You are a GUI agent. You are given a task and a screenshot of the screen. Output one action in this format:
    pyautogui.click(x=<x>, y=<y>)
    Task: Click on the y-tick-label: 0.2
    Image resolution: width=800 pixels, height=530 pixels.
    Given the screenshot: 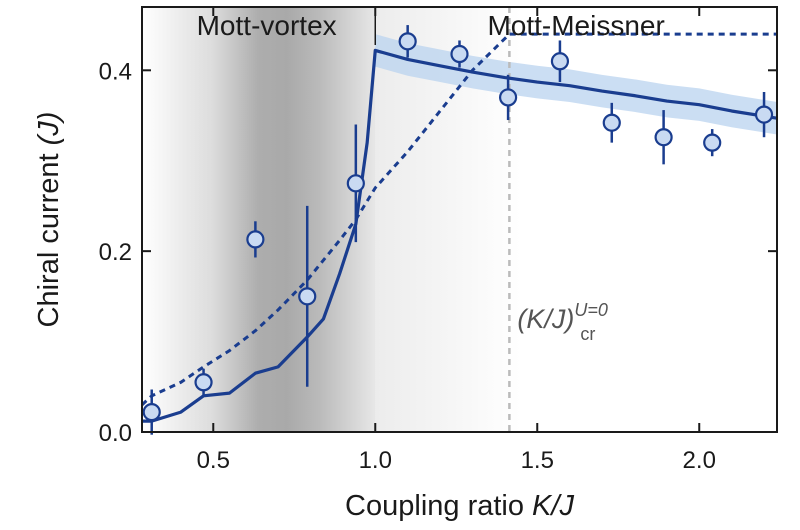 What is the action you would take?
    pyautogui.click(x=115, y=252)
    